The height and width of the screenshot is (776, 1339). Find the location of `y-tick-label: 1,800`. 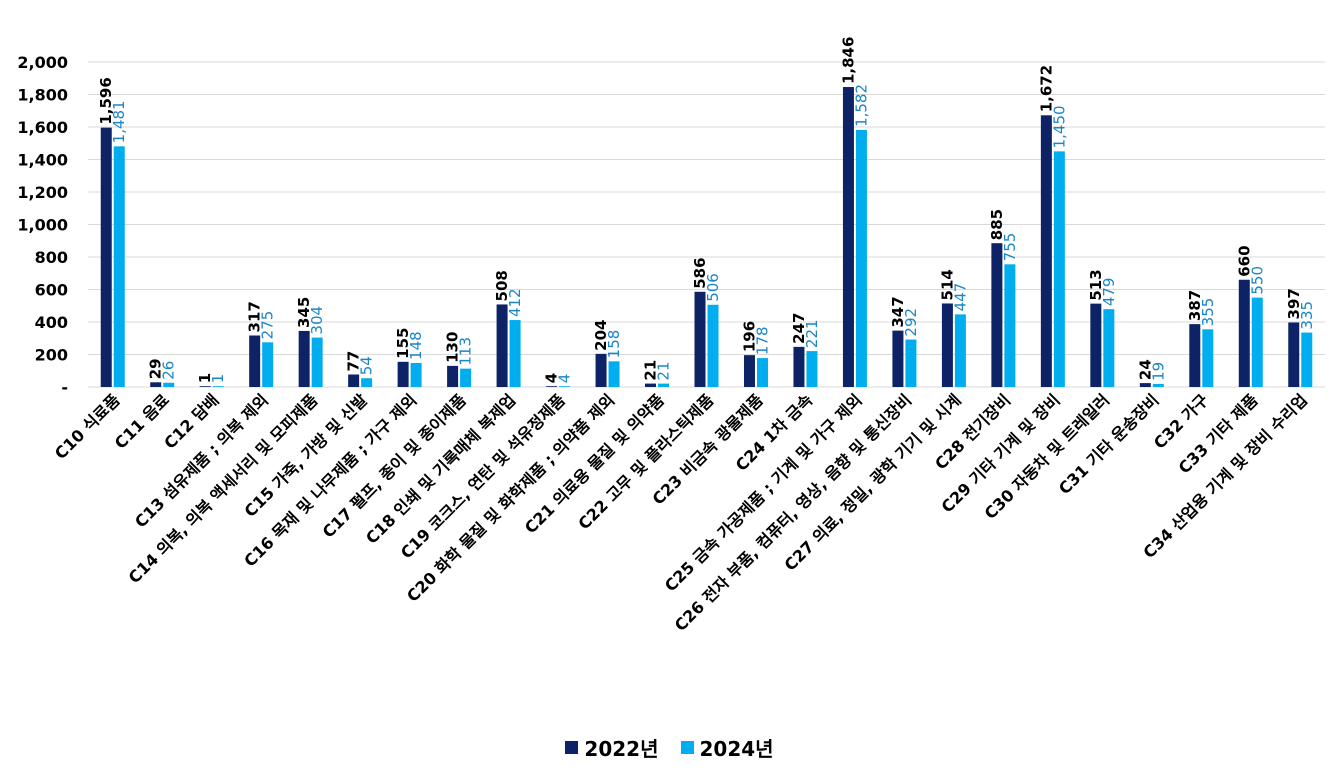

y-tick-label: 1,800 is located at coordinates (42, 95).